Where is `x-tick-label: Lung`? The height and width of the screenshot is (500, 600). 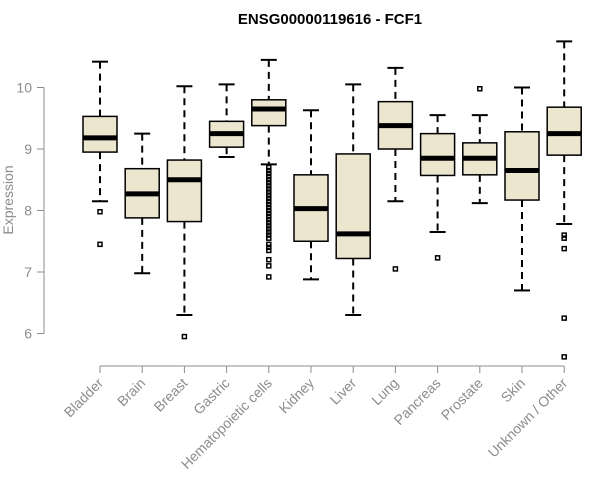 x-tick-label: Lung is located at coordinates (384, 391).